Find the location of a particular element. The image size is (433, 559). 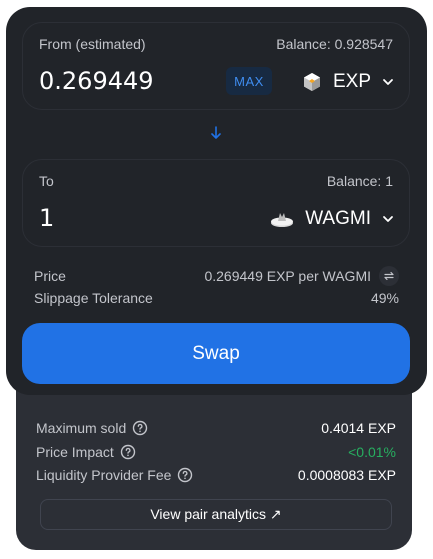

slippage-value: 49% is located at coordinates (384, 298).